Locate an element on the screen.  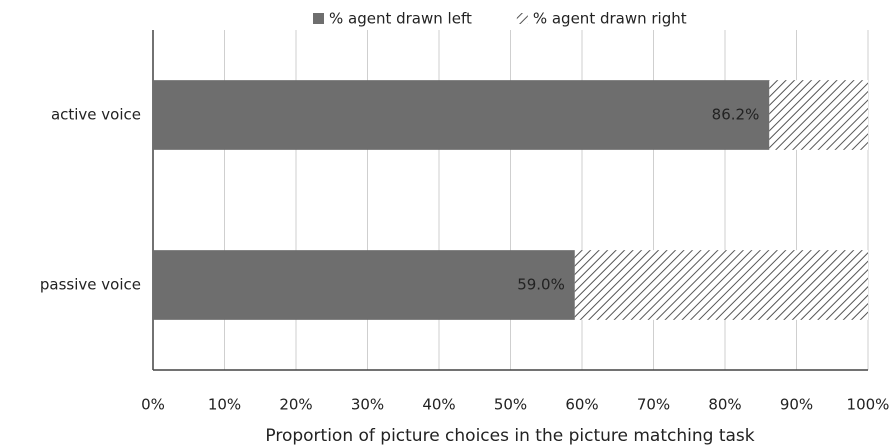
y-tick-label: active voice is located at coordinates (96, 115).